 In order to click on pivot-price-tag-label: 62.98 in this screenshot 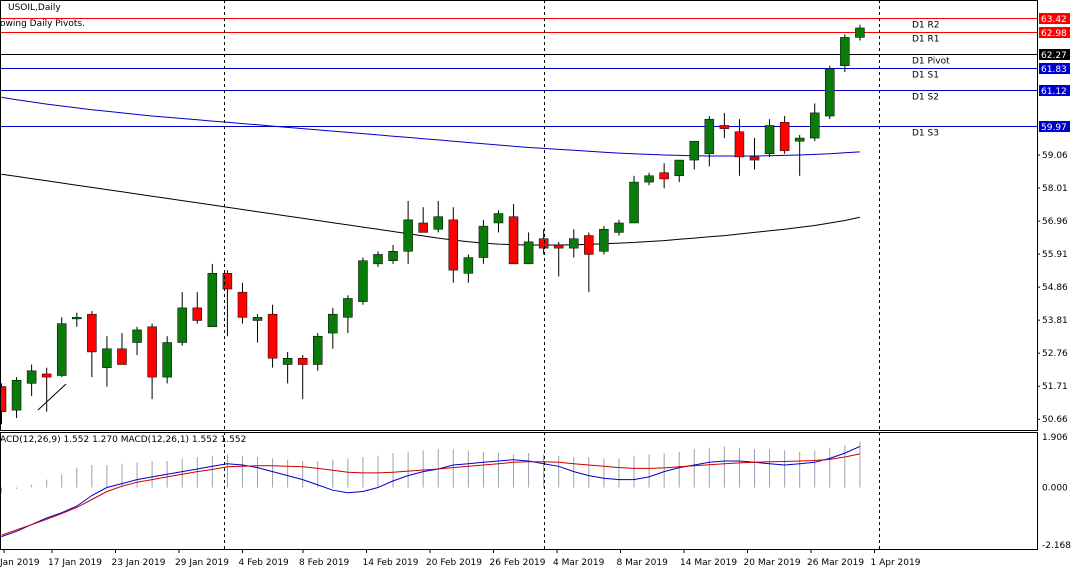, I will do `click(1054, 34)`.